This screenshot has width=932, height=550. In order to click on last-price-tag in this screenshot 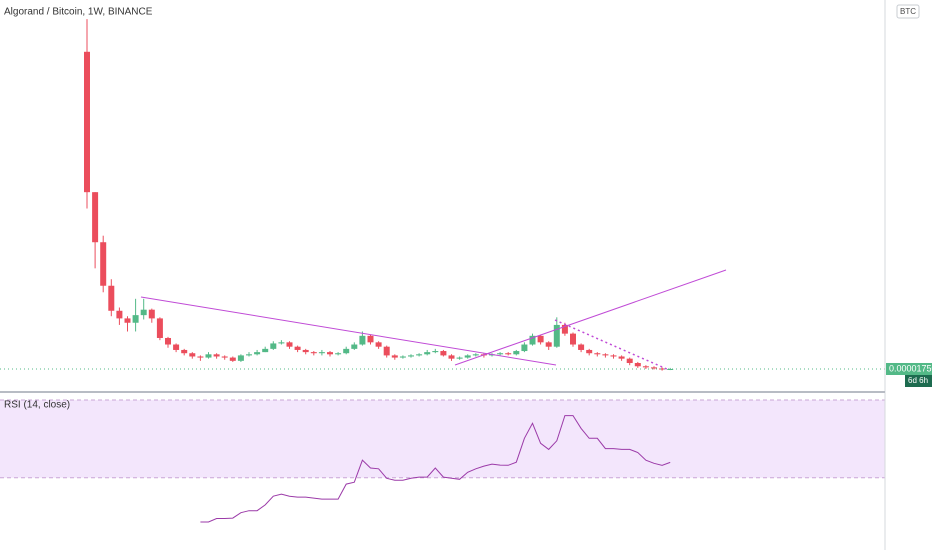, I will do `click(909, 368)`.